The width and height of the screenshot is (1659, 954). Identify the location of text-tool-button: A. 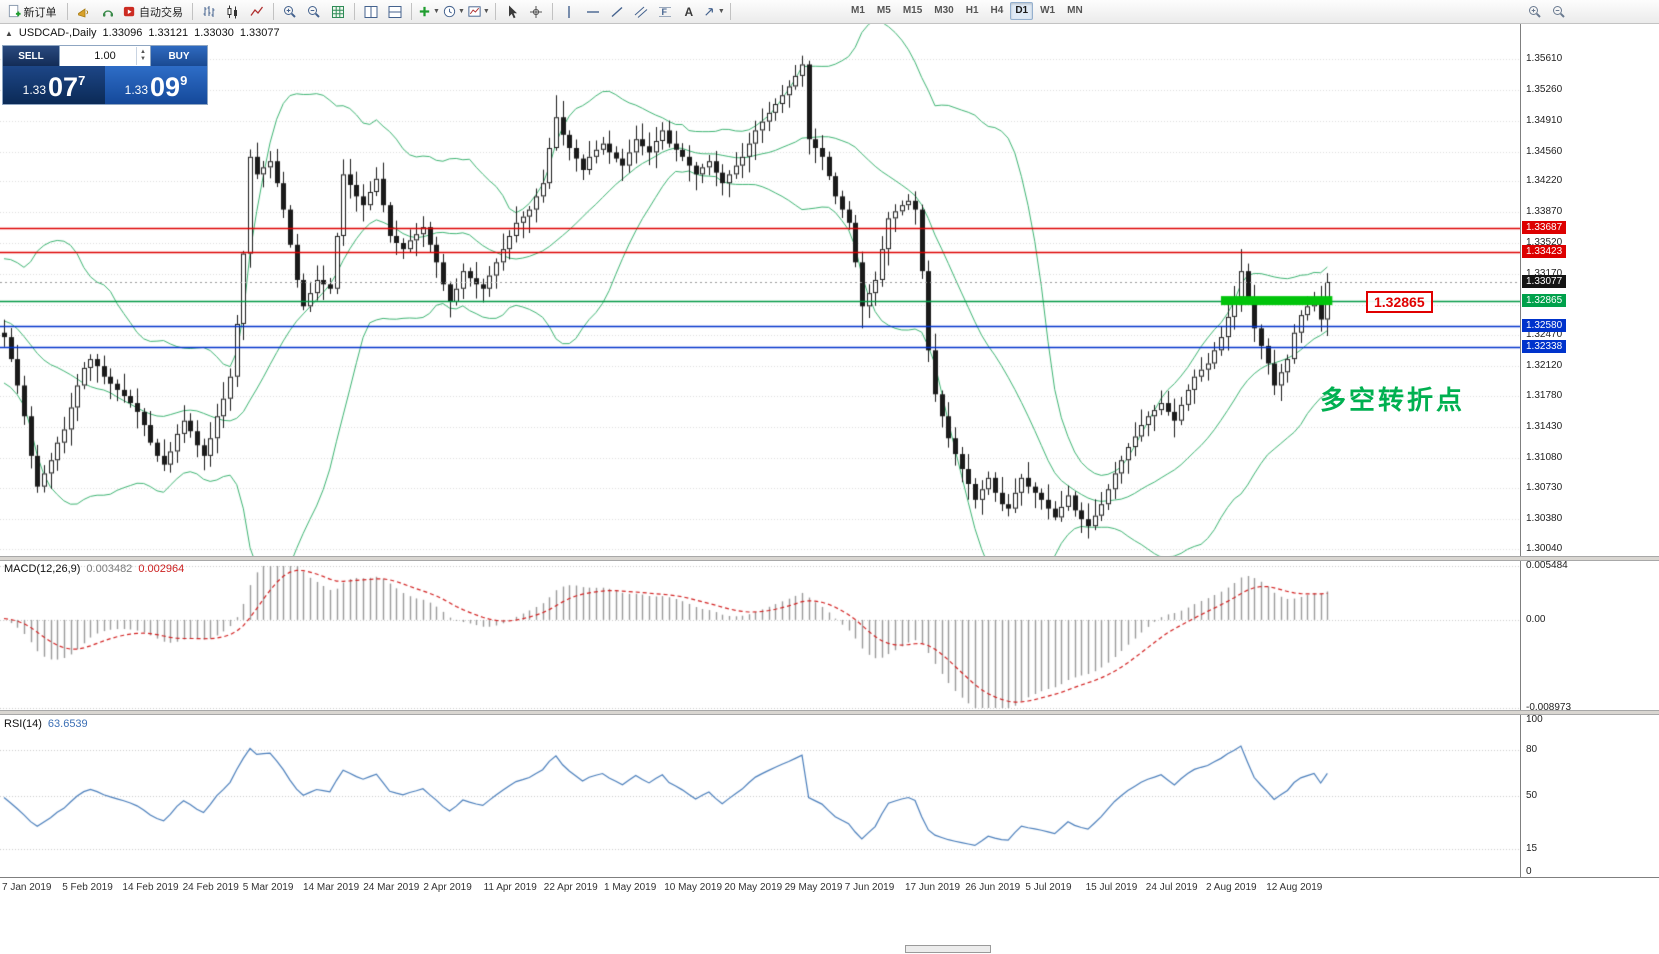
(689, 12).